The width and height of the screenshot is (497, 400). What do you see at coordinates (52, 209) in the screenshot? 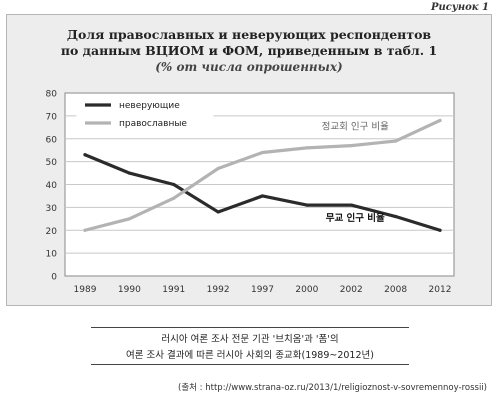
I see `y-tick-label: 30` at bounding box center [52, 209].